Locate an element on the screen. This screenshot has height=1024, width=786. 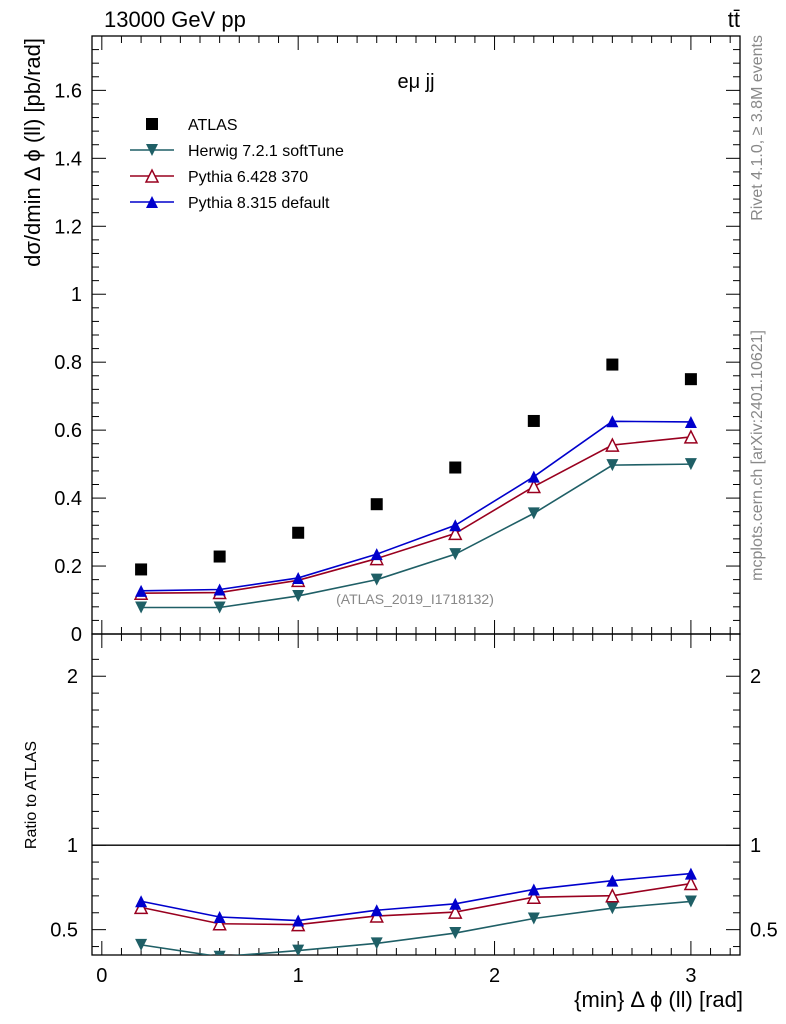
mcplots-label: mcplots.cern.ch [arXiv:2401.10621] is located at coordinates (757, 455).